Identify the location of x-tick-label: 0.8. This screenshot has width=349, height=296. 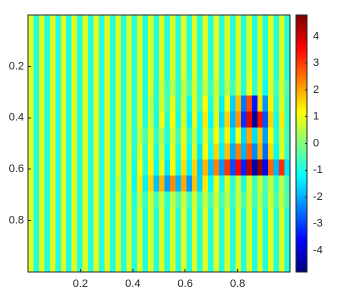
(237, 284).